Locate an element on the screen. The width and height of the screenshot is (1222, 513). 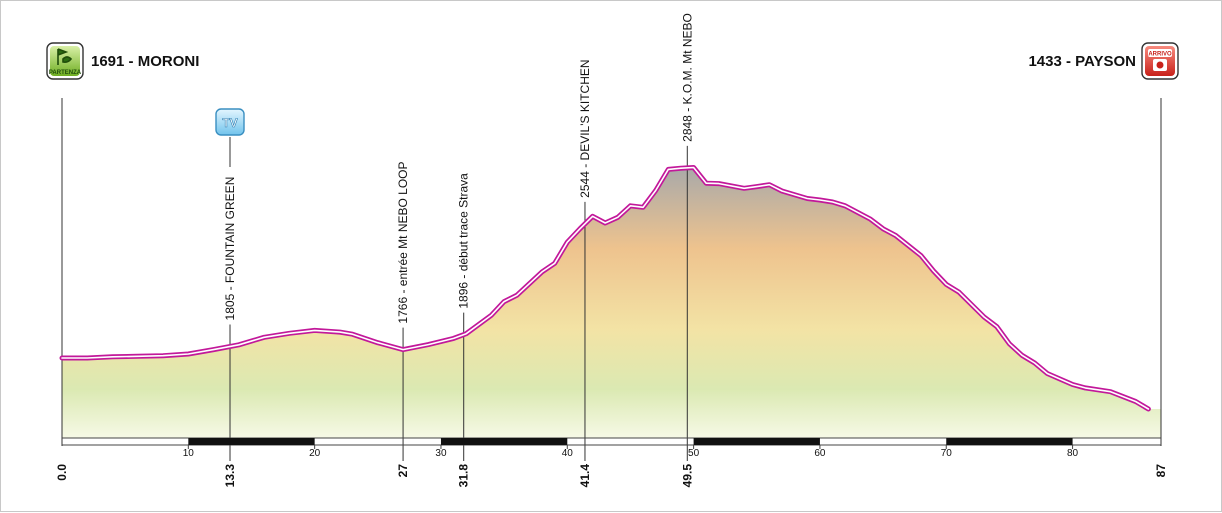
waypoint-km-label: 13.3 is located at coordinates (230, 476).